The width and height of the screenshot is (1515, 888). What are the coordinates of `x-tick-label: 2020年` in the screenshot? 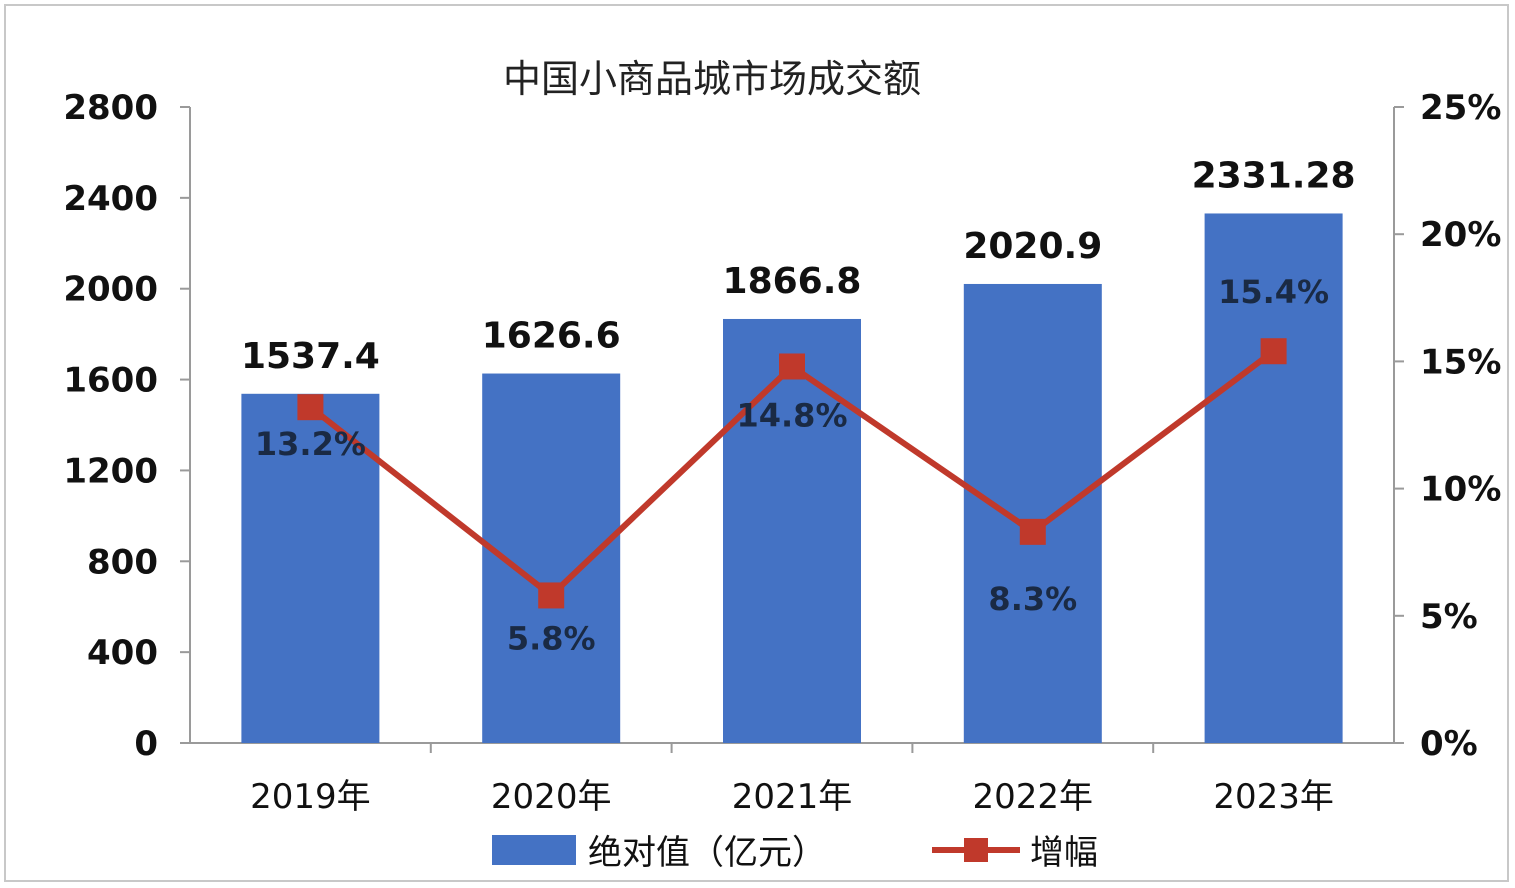 It's located at (551, 797).